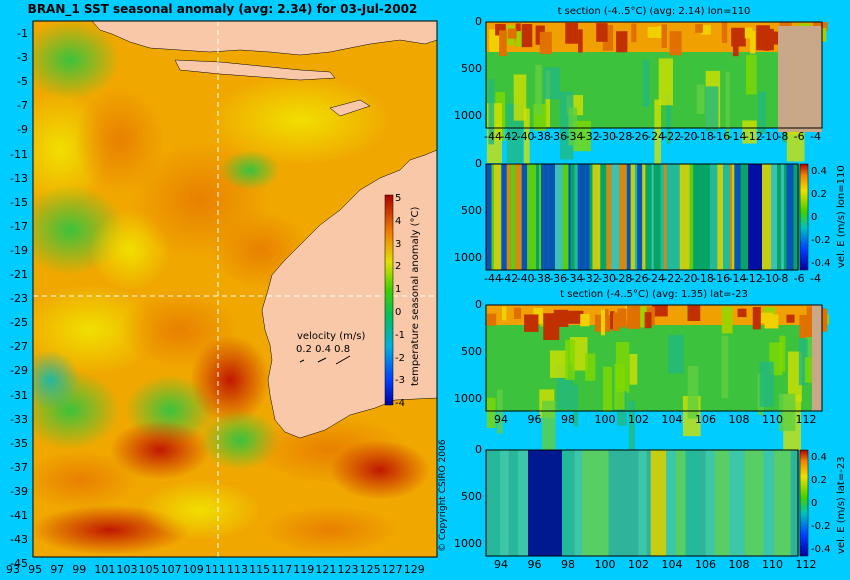  Describe the element at coordinates (19, 491) in the screenshot. I see `lat-tick-label: -39` at that location.